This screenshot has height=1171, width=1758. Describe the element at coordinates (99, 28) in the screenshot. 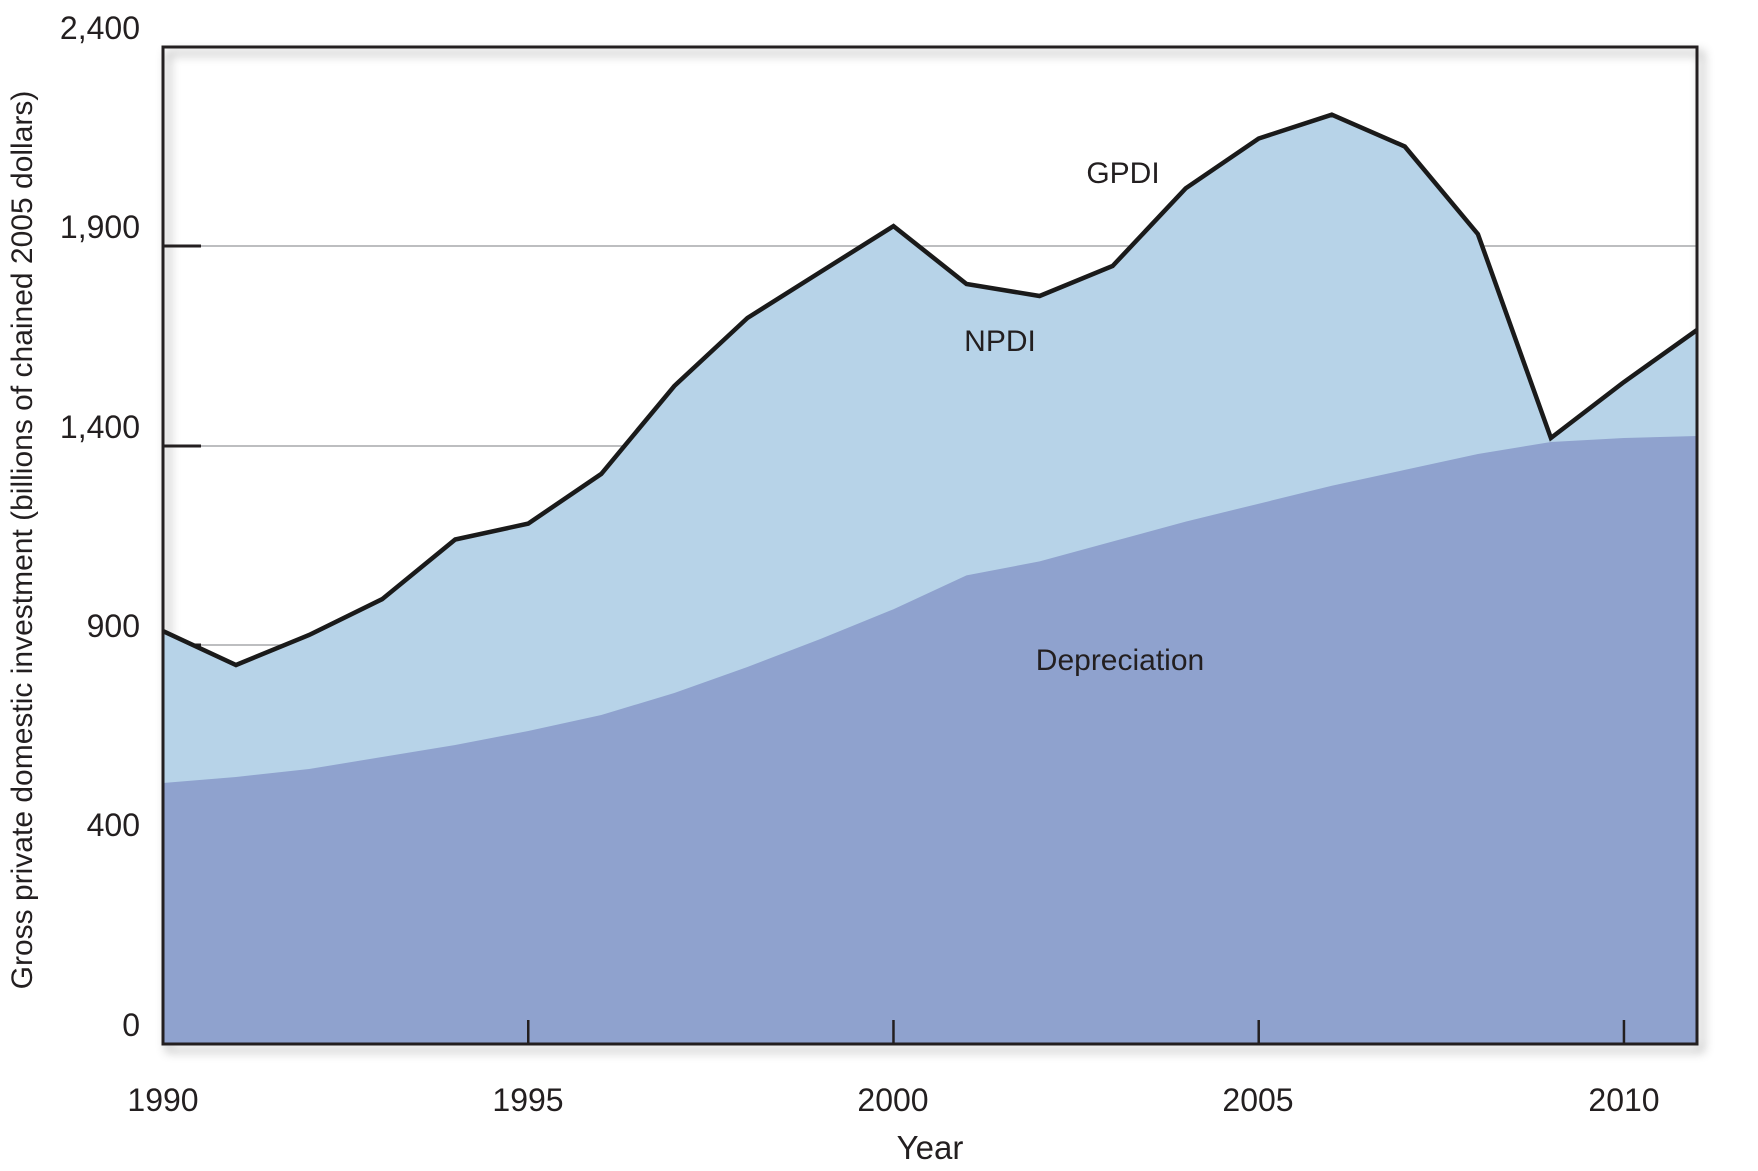

I see `y-tick-label-2400: 2,400` at that location.